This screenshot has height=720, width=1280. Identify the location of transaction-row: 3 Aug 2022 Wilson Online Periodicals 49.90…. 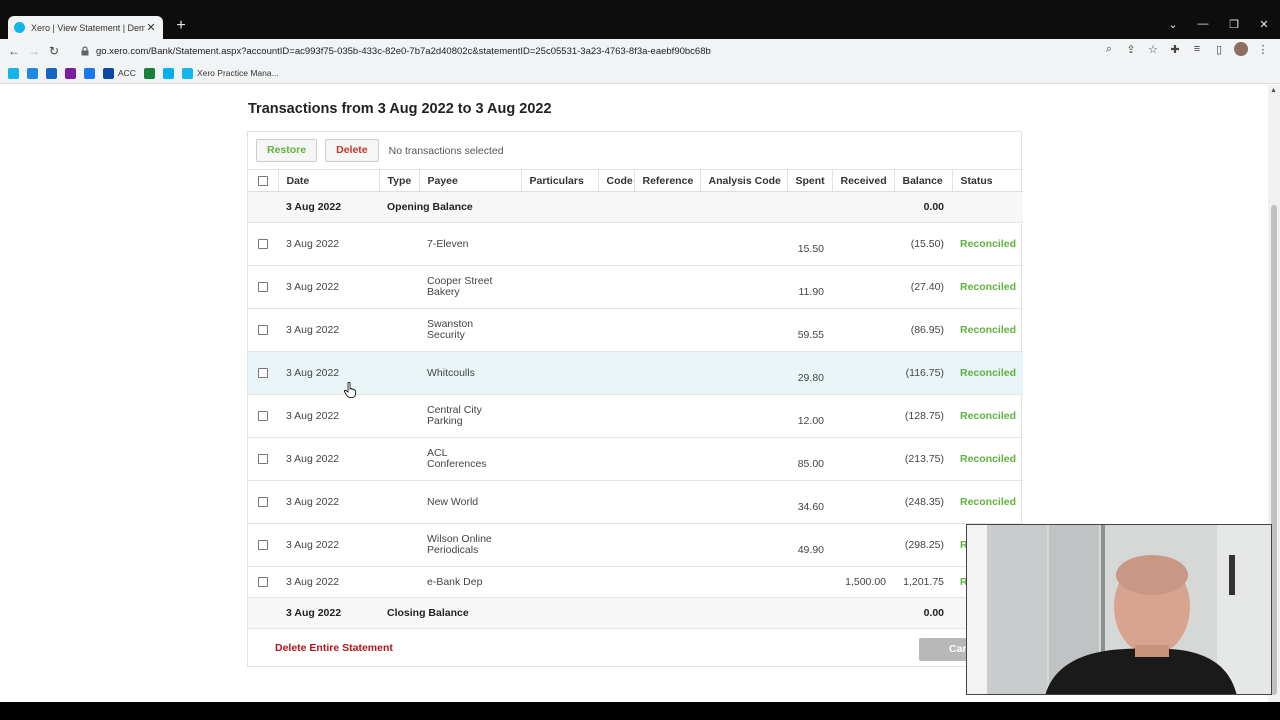
(635, 545).